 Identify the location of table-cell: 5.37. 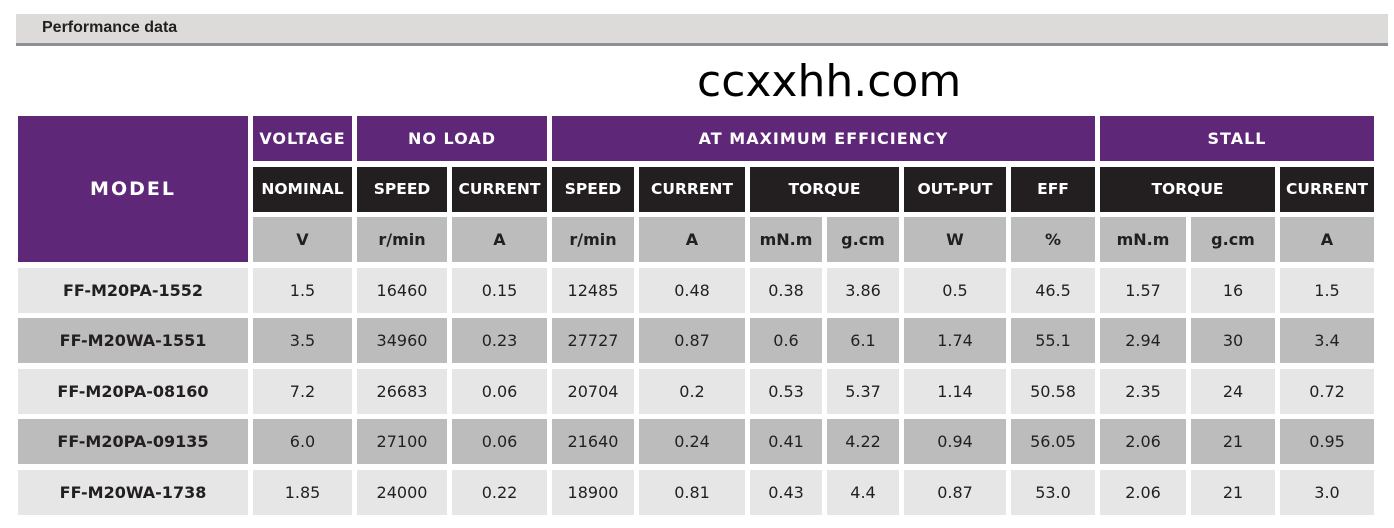
(863, 391).